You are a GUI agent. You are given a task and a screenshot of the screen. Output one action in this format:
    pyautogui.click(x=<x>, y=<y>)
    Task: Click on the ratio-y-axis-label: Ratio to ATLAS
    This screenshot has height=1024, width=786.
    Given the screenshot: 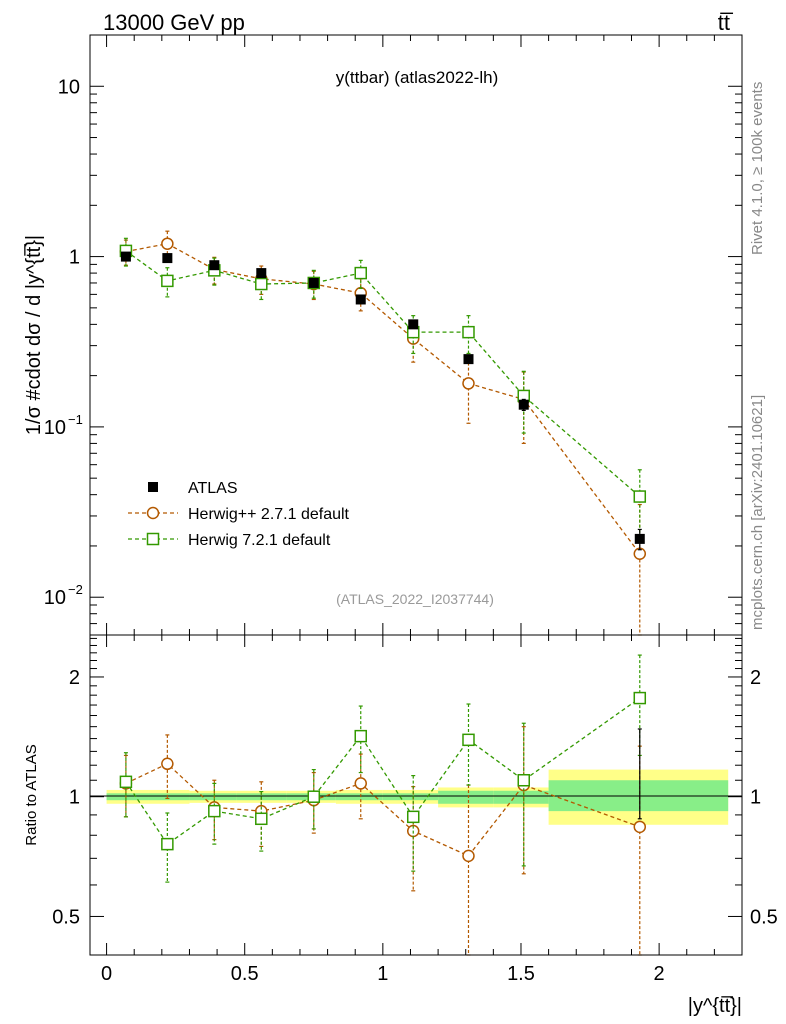 What is the action you would take?
    pyautogui.click(x=31, y=794)
    